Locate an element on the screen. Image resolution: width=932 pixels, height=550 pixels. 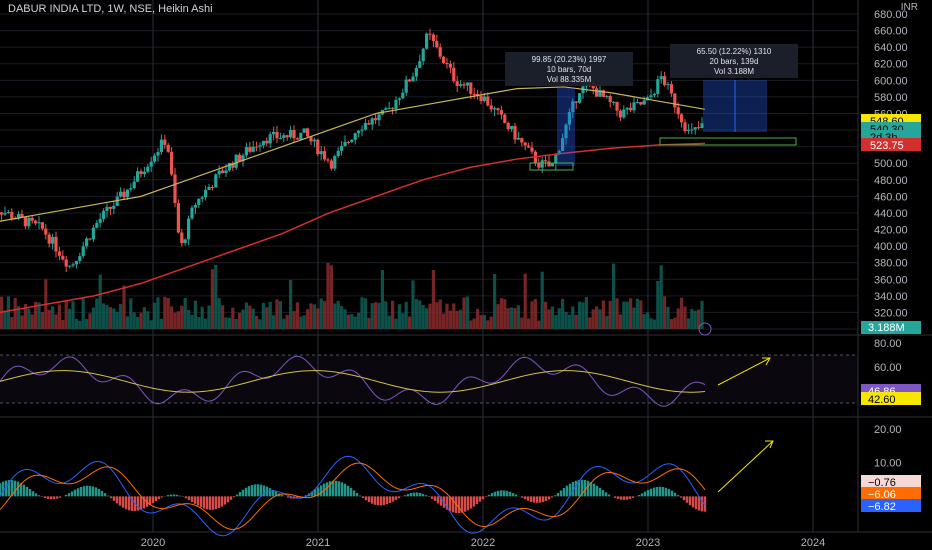
price-tick-label: 380.00 is located at coordinates (891, 264).